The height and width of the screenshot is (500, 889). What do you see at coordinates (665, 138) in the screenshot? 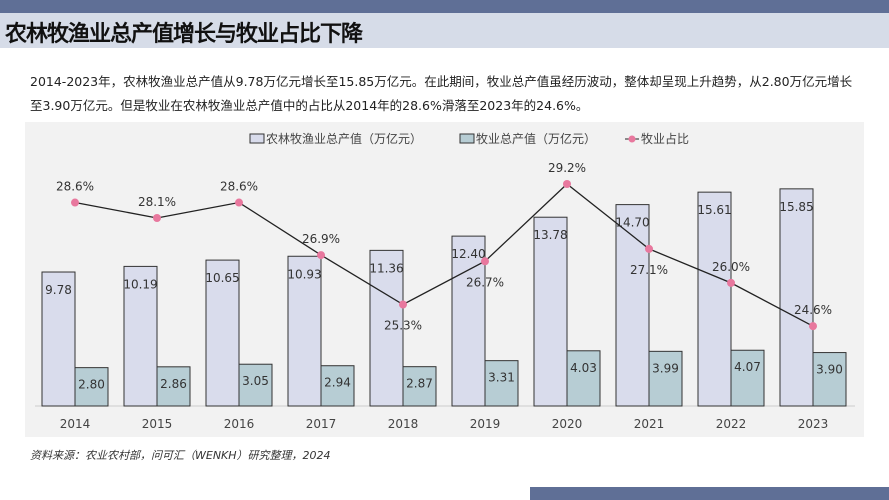
I see `legend-label: 牧业占比` at bounding box center [665, 138].